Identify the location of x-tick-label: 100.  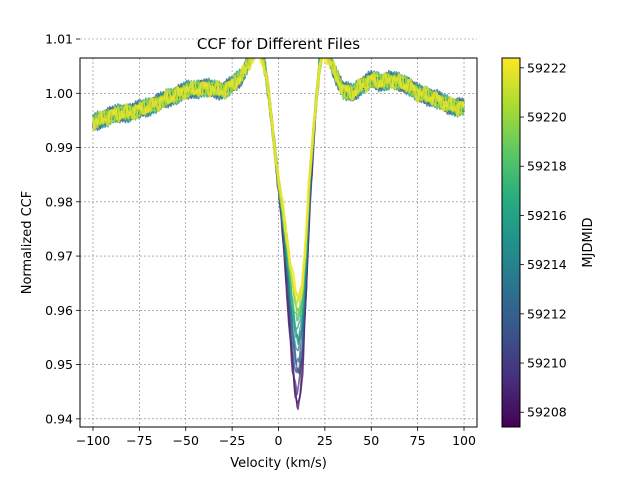
(464, 440).